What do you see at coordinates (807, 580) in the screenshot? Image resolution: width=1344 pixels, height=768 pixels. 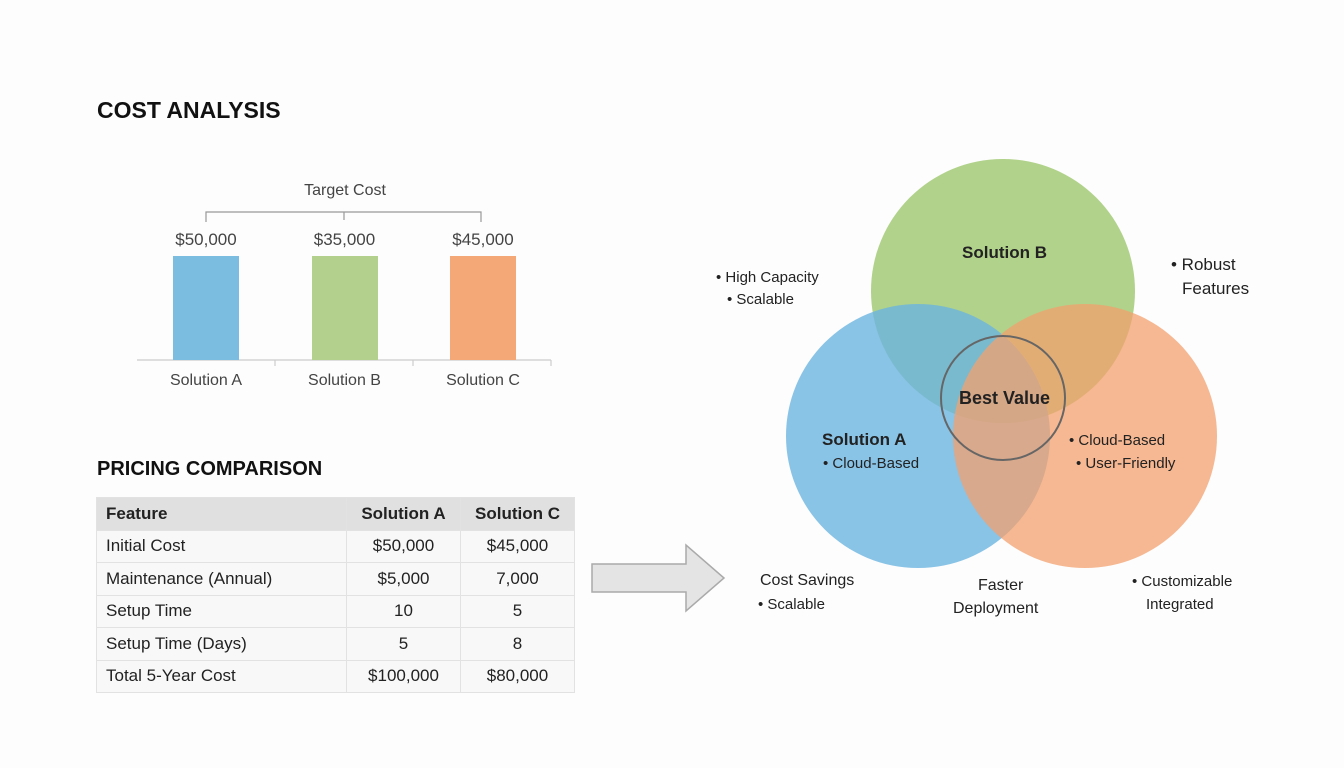 I see `bottom-left-1: Cost Savings` at bounding box center [807, 580].